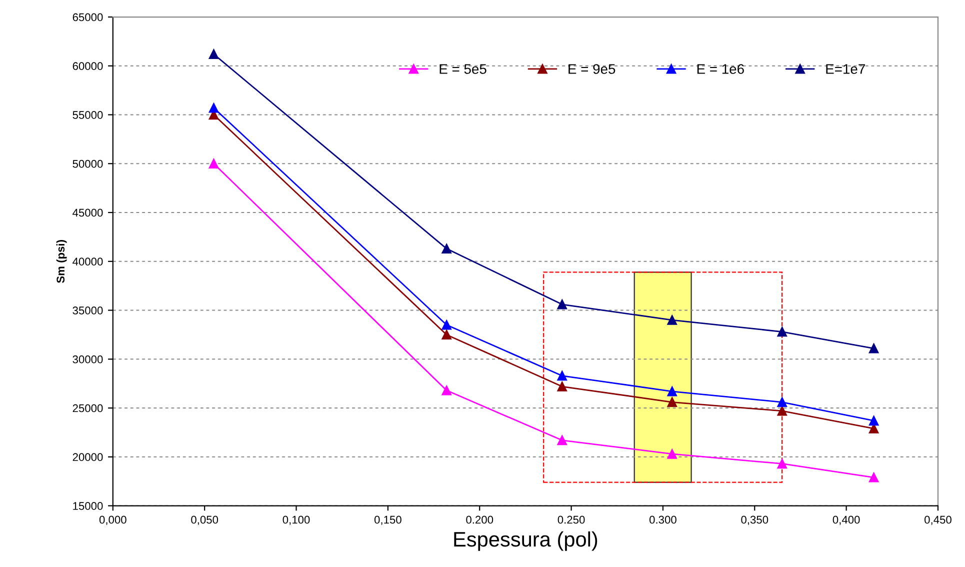  I want to click on y-tick-label: 50000, so click(87, 164).